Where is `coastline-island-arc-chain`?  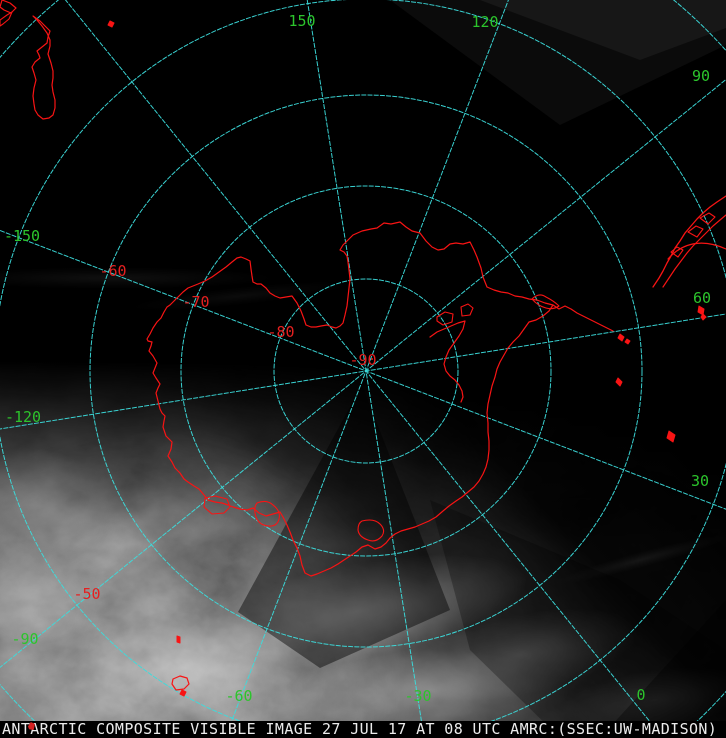
coastline-island-arc-chain is located at coordinates (583, 318).